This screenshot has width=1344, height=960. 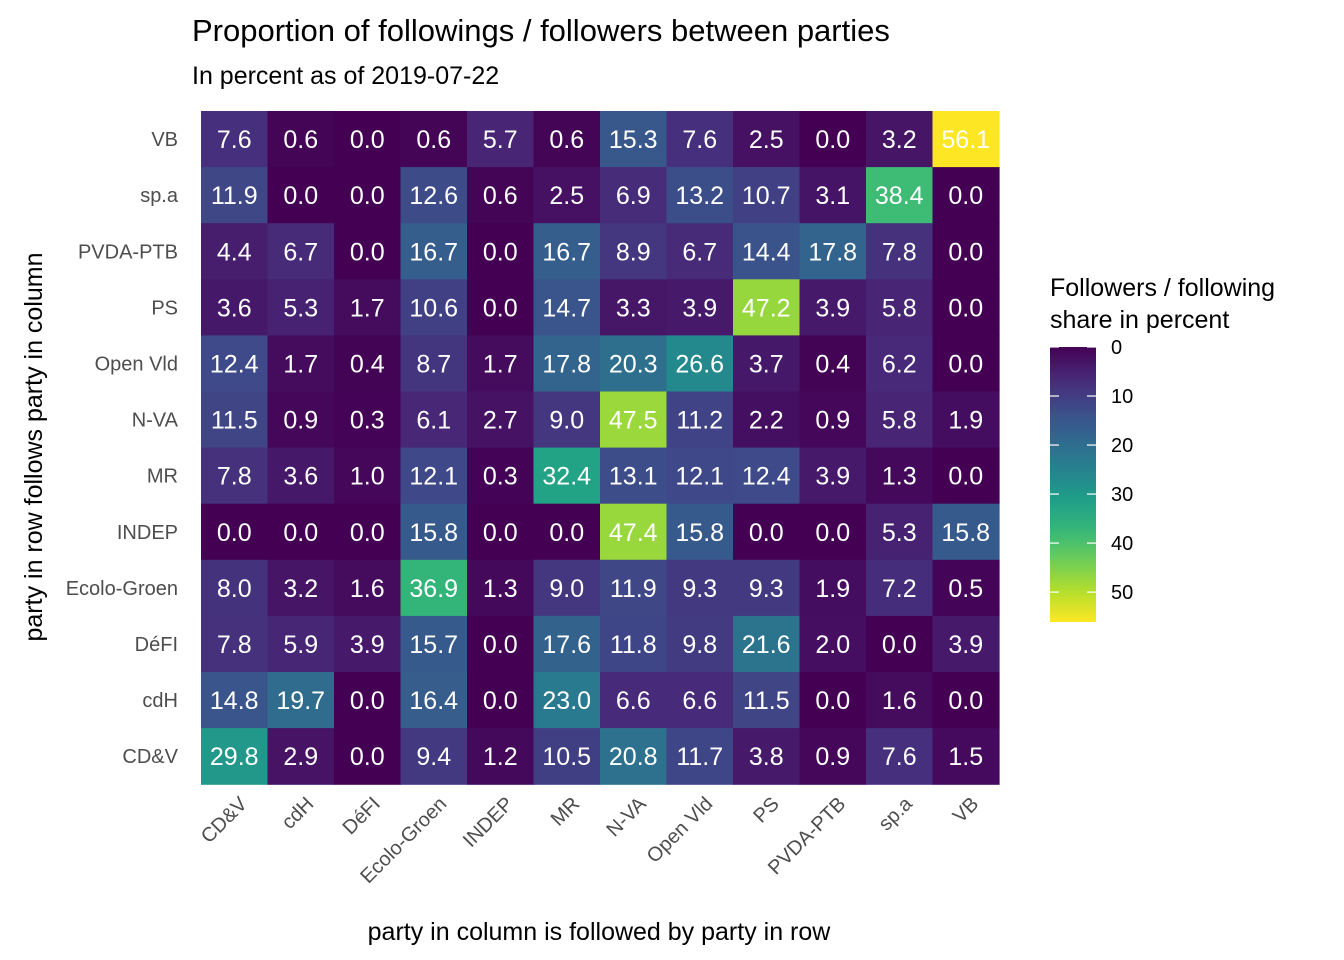 I want to click on cell-value-label: 3.3, so click(x=633, y=308).